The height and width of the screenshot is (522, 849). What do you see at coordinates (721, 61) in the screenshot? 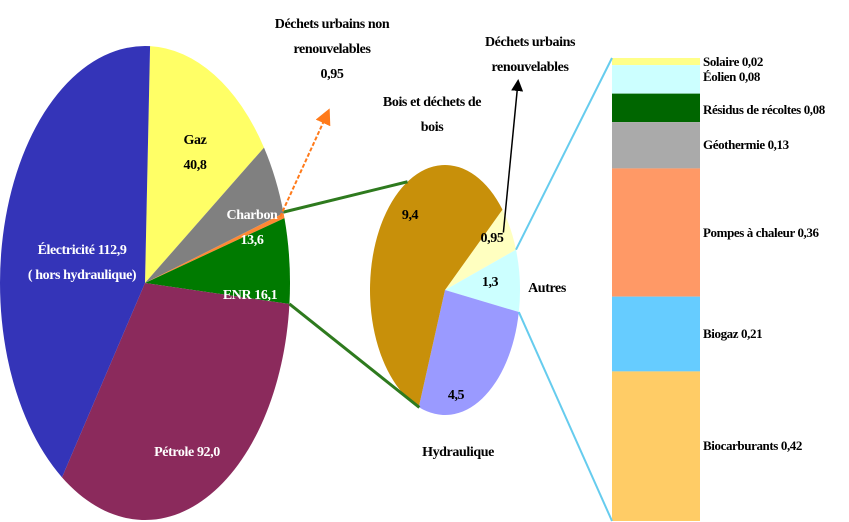
I see `label-text: Solaire` at bounding box center [721, 61].